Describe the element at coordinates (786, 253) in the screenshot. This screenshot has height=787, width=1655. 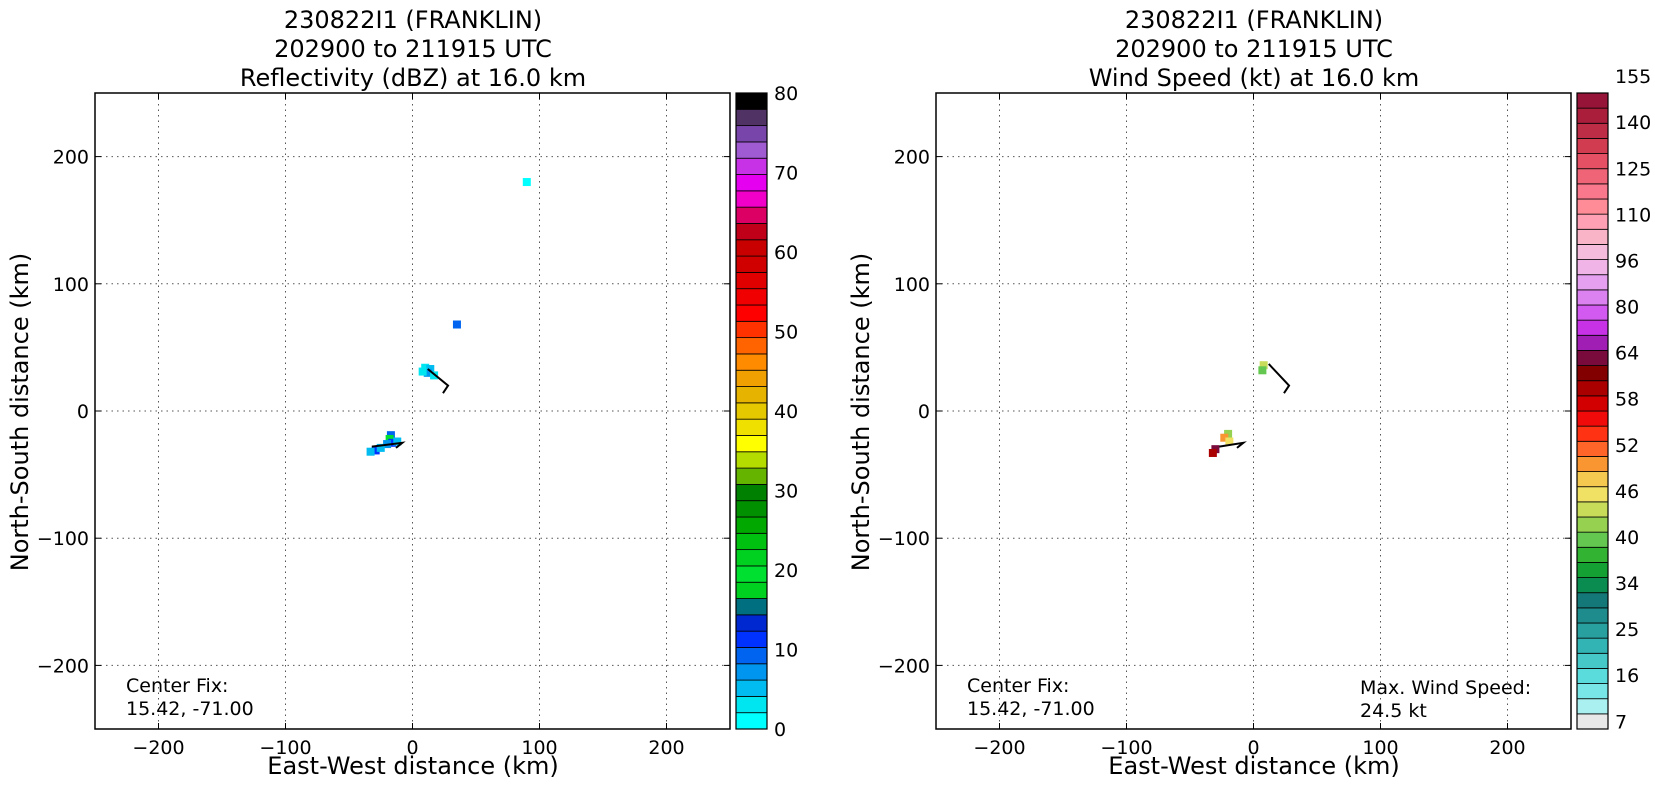
I see `colorbar-tick-label: 60` at that location.